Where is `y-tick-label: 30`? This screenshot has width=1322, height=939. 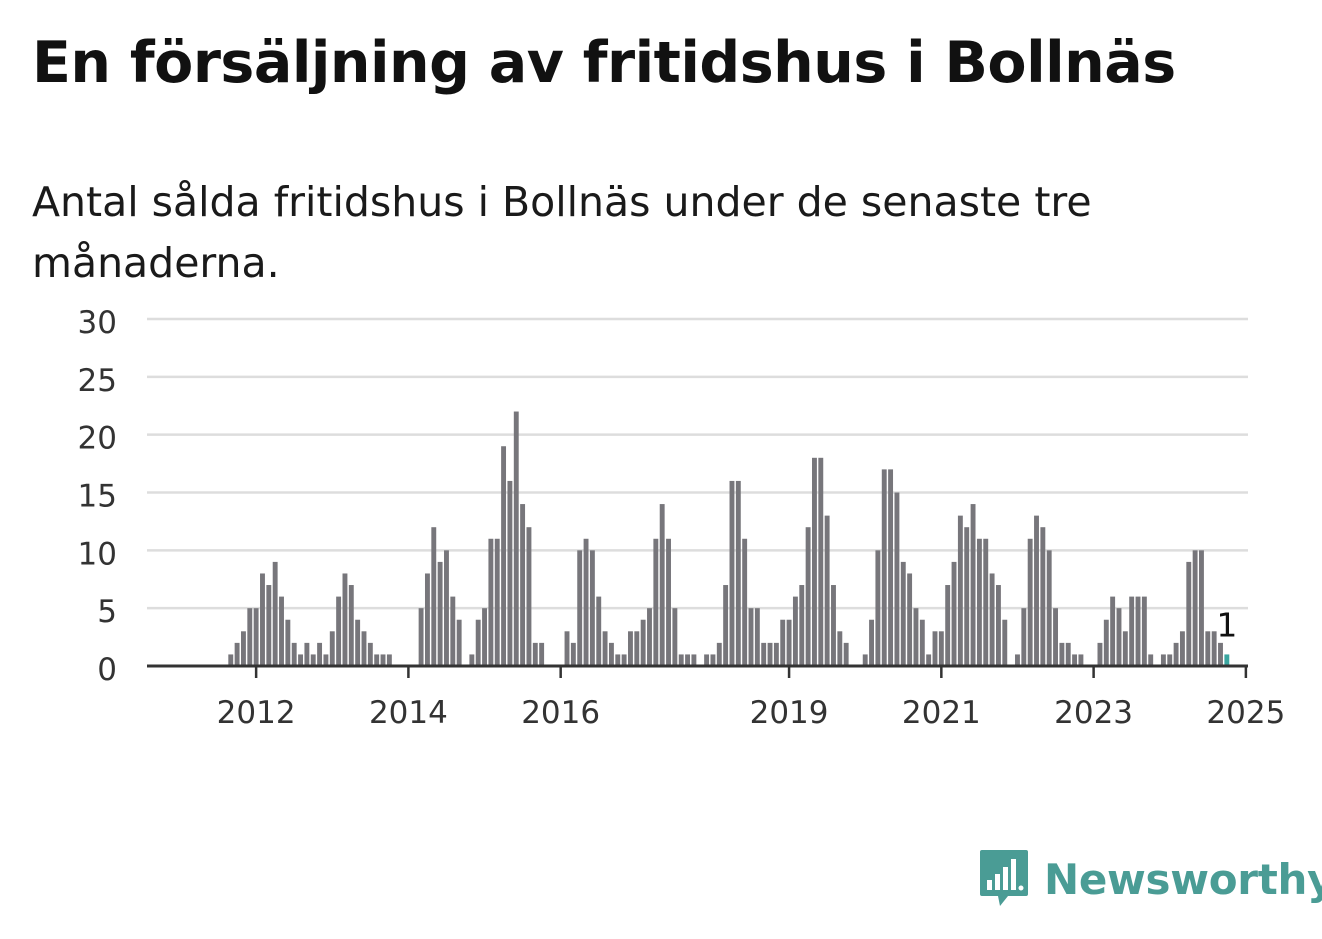
y-tick-label: 30 is located at coordinates (97, 323).